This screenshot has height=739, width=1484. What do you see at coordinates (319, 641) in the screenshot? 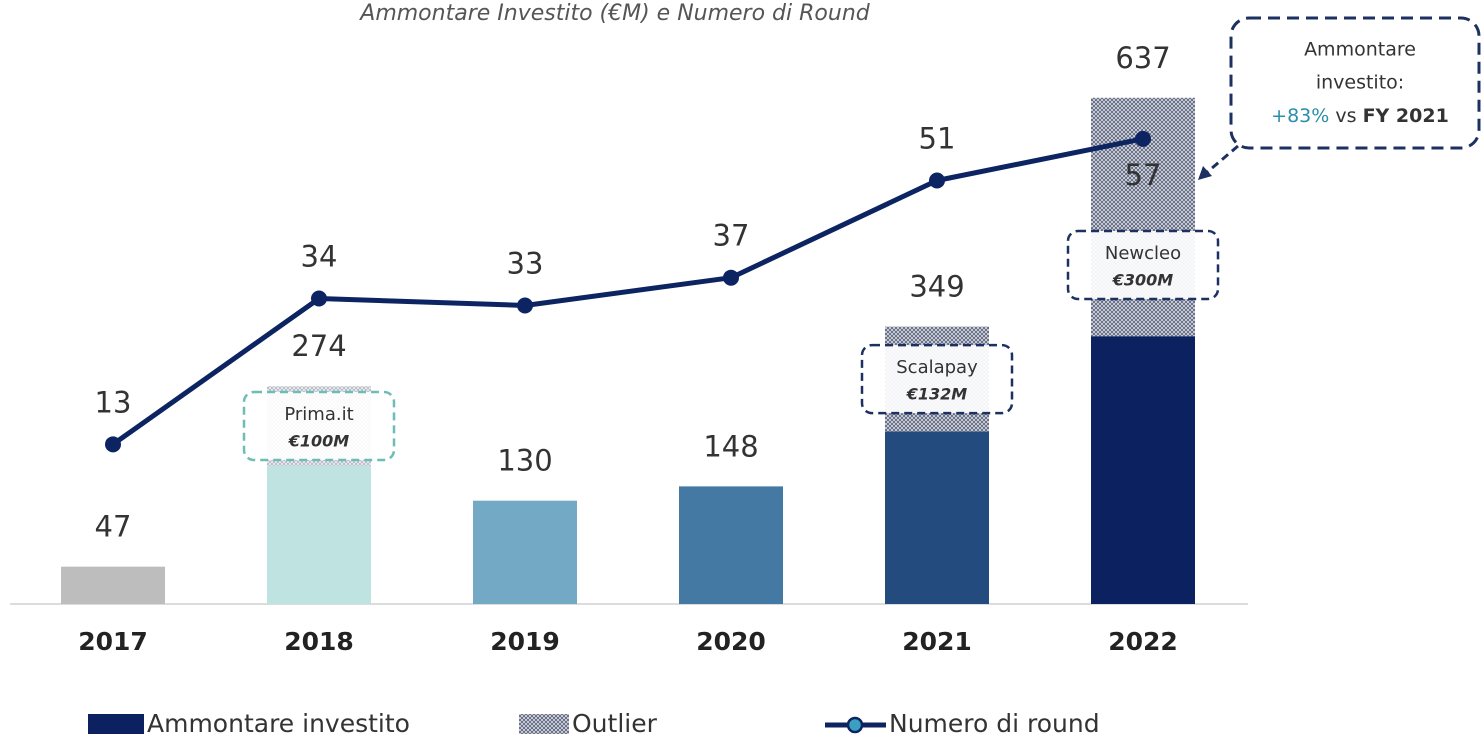
I see `x-tick-label: 2018` at bounding box center [319, 641].